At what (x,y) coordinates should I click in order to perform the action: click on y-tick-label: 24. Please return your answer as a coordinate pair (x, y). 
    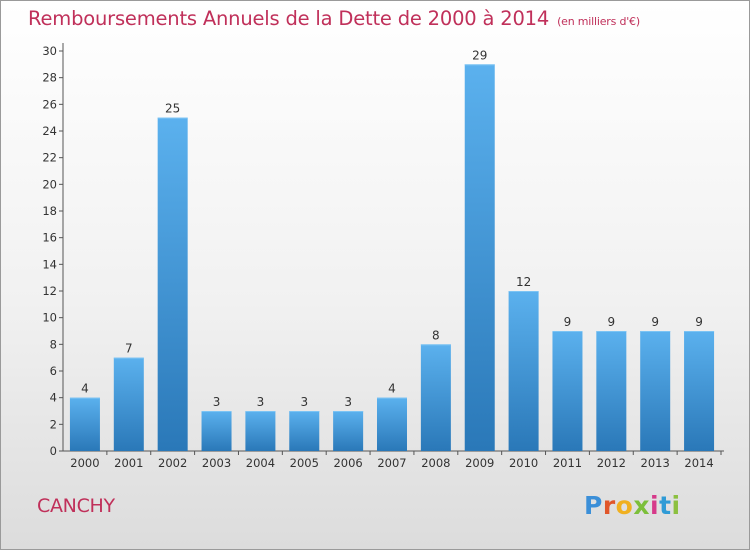
    Looking at the image, I should click on (49, 131).